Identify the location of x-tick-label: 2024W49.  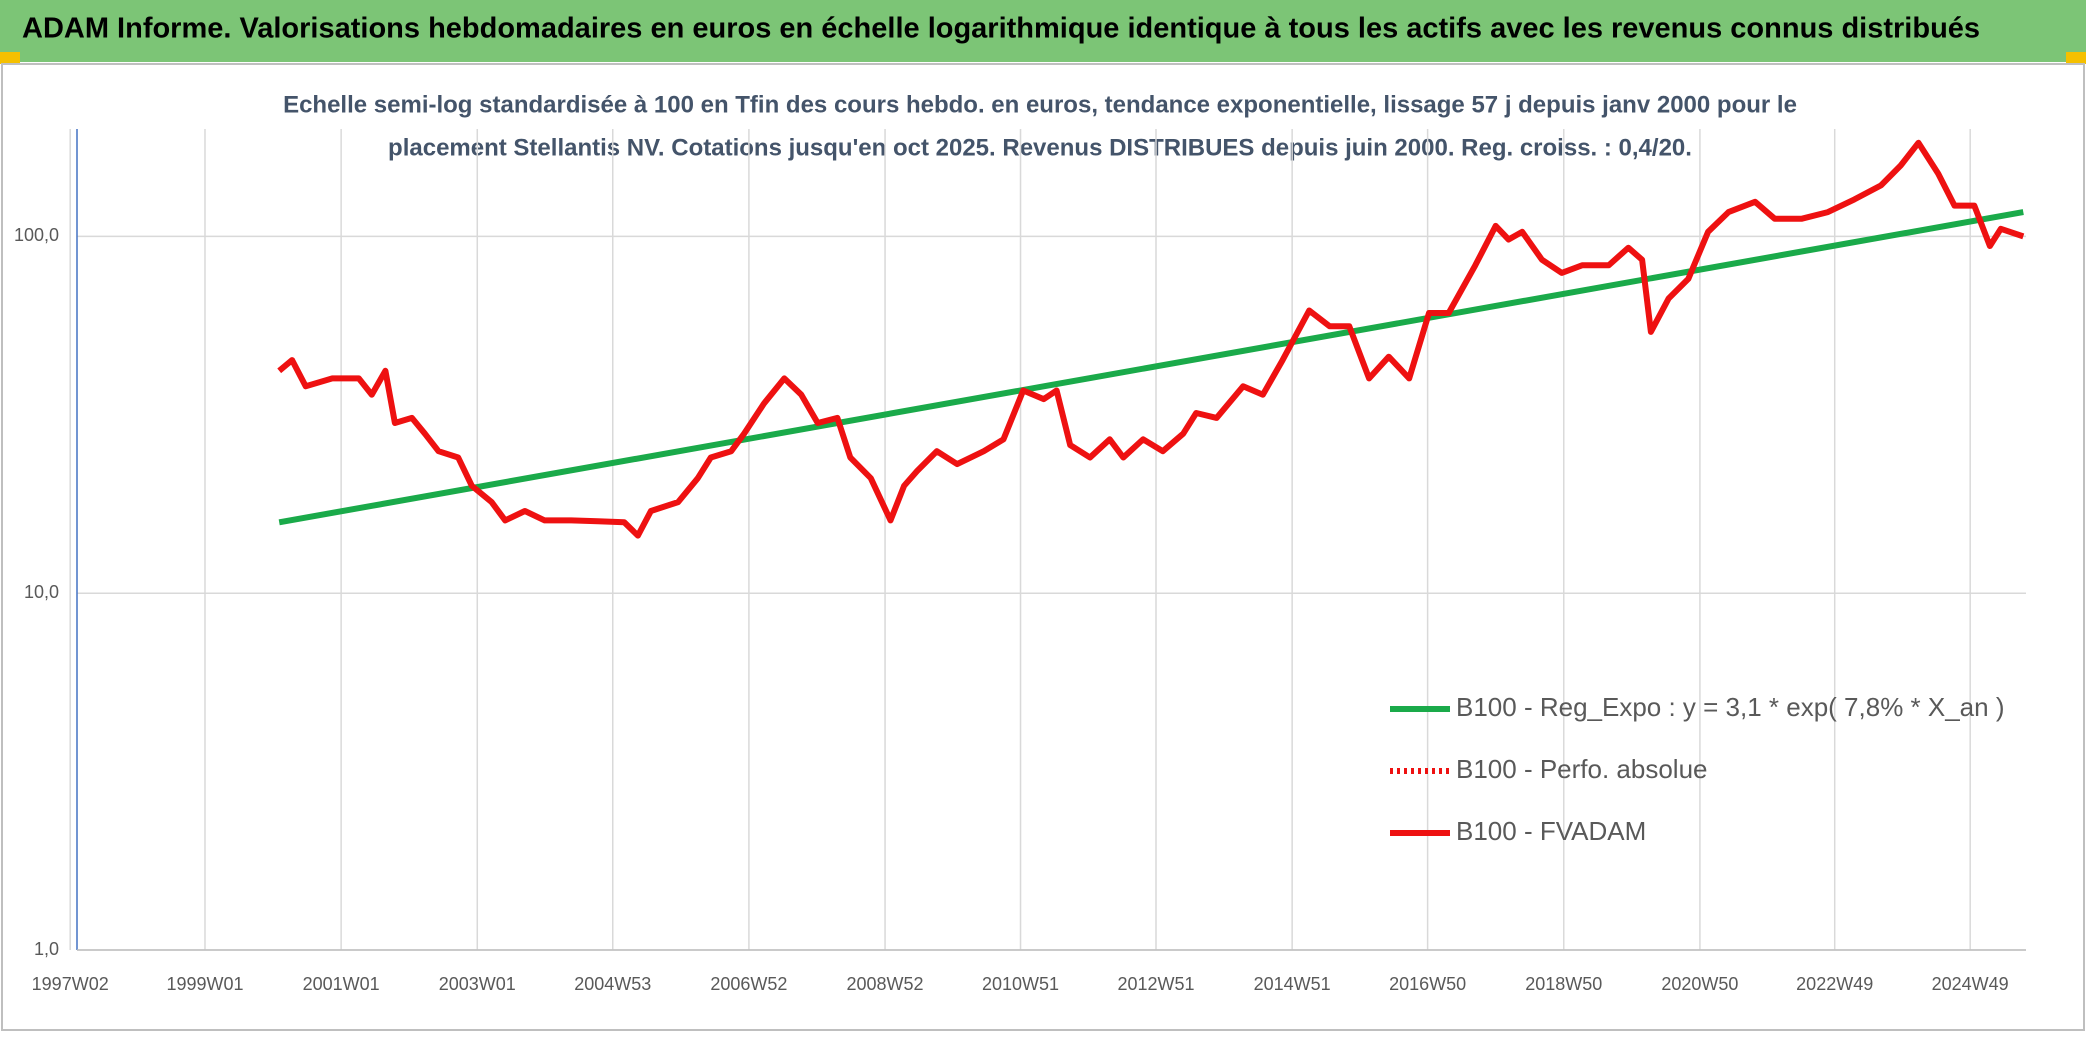
(1970, 984).